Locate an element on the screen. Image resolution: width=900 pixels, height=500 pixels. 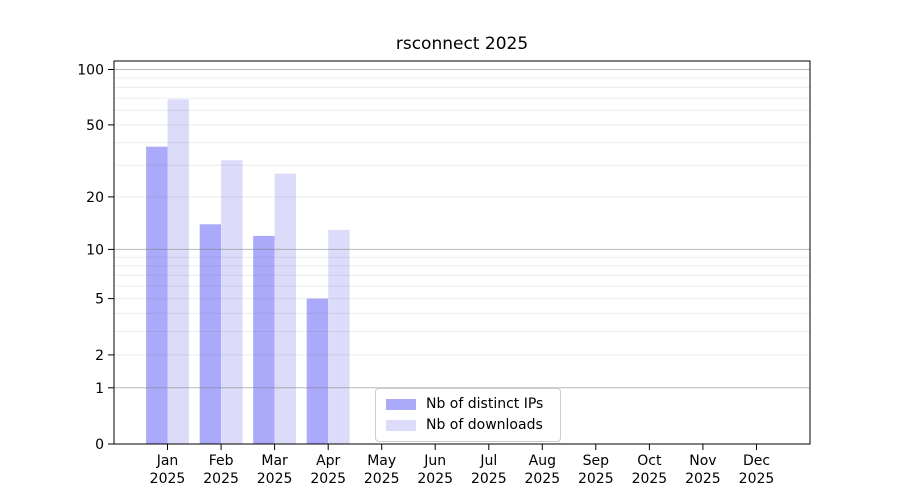
y-axis: 0 1 2 5 10 20 50 100 is located at coordinates (95, 258).